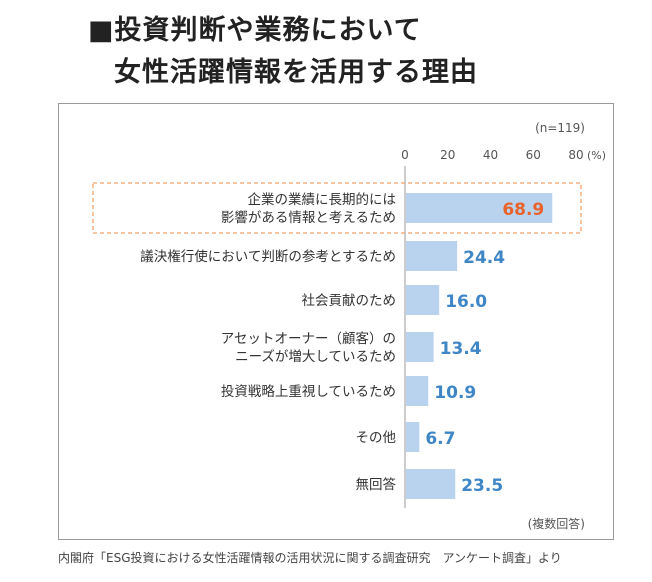 Image resolution: width=652 pixels, height=582 pixels. I want to click on chart-title: ■投資判断や業務において 女性活躍情報を活用する理由, so click(283, 52).